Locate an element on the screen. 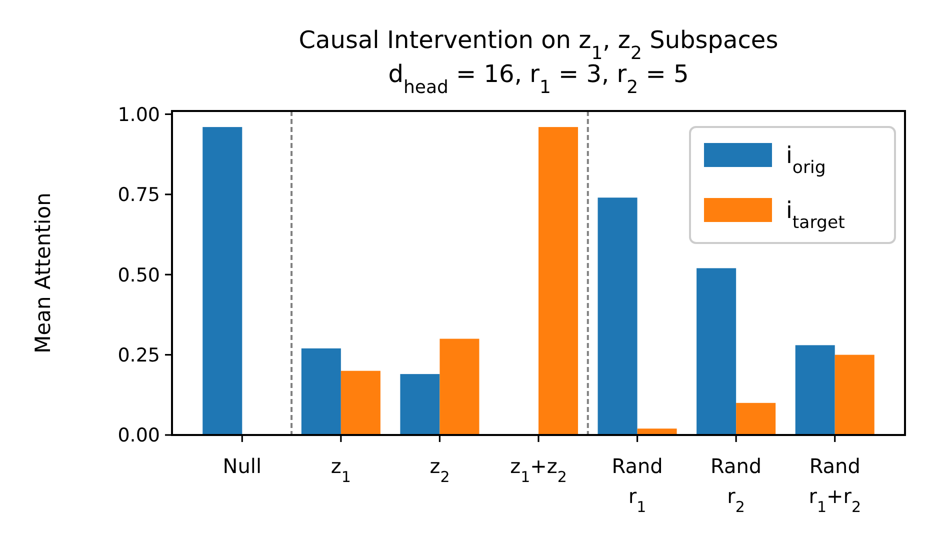 The image size is (930, 546). x-tick-label: Null is located at coordinates (242, 466).